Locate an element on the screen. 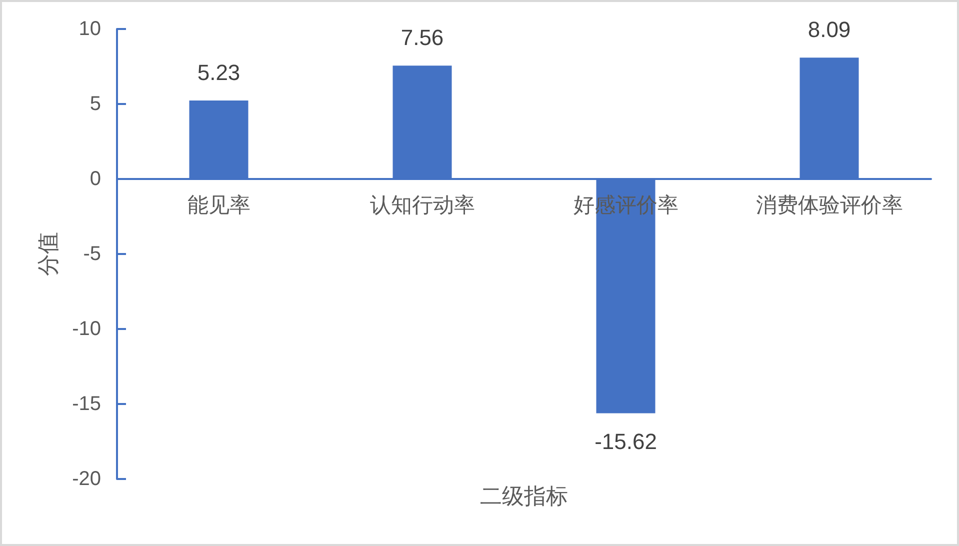  y-tick-label: -5 is located at coordinates (92, 254).